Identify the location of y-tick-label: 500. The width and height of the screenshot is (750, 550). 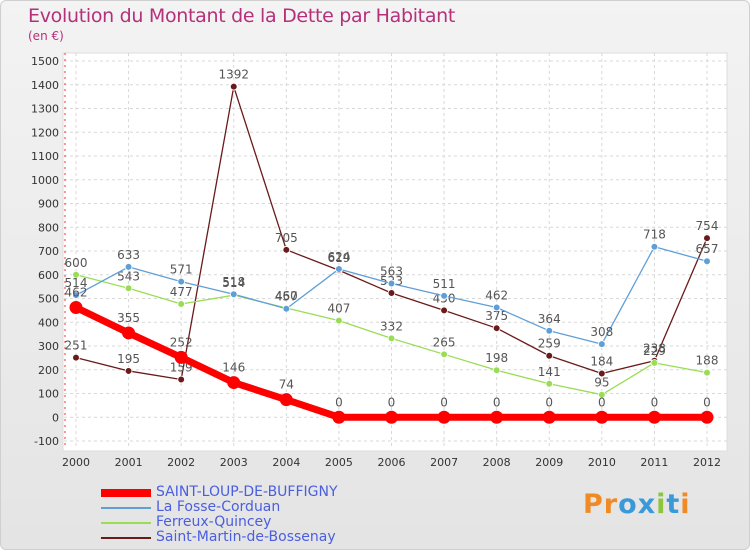
(48, 299).